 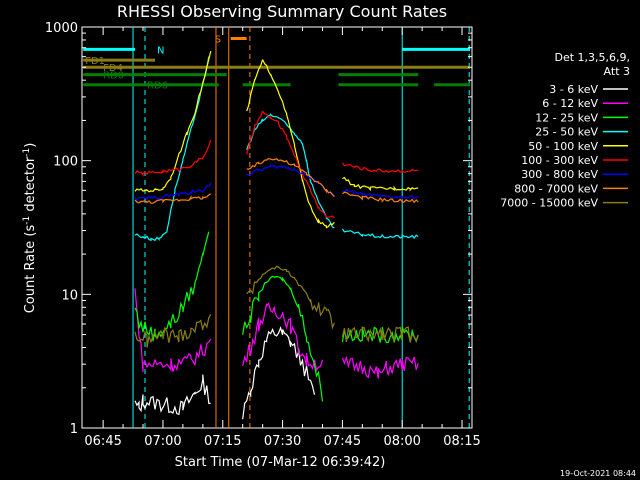 I want to click on x-tick-label-06-45: 06:45, so click(x=102, y=441).